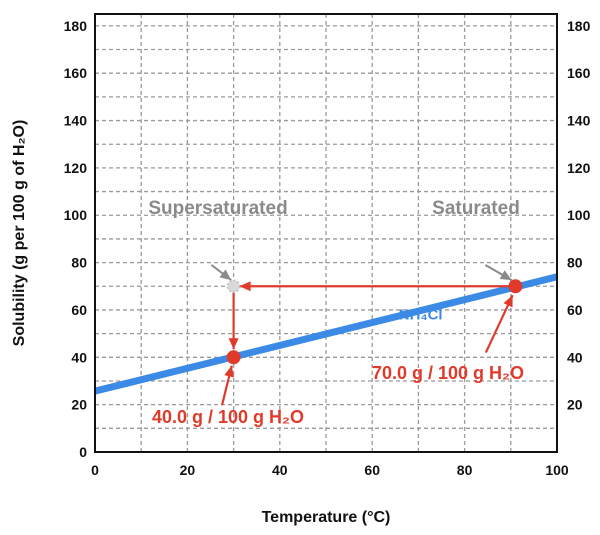 This screenshot has width=600, height=535. Describe the element at coordinates (83, 452) in the screenshot. I see `y-tick-label-left: 0` at that location.